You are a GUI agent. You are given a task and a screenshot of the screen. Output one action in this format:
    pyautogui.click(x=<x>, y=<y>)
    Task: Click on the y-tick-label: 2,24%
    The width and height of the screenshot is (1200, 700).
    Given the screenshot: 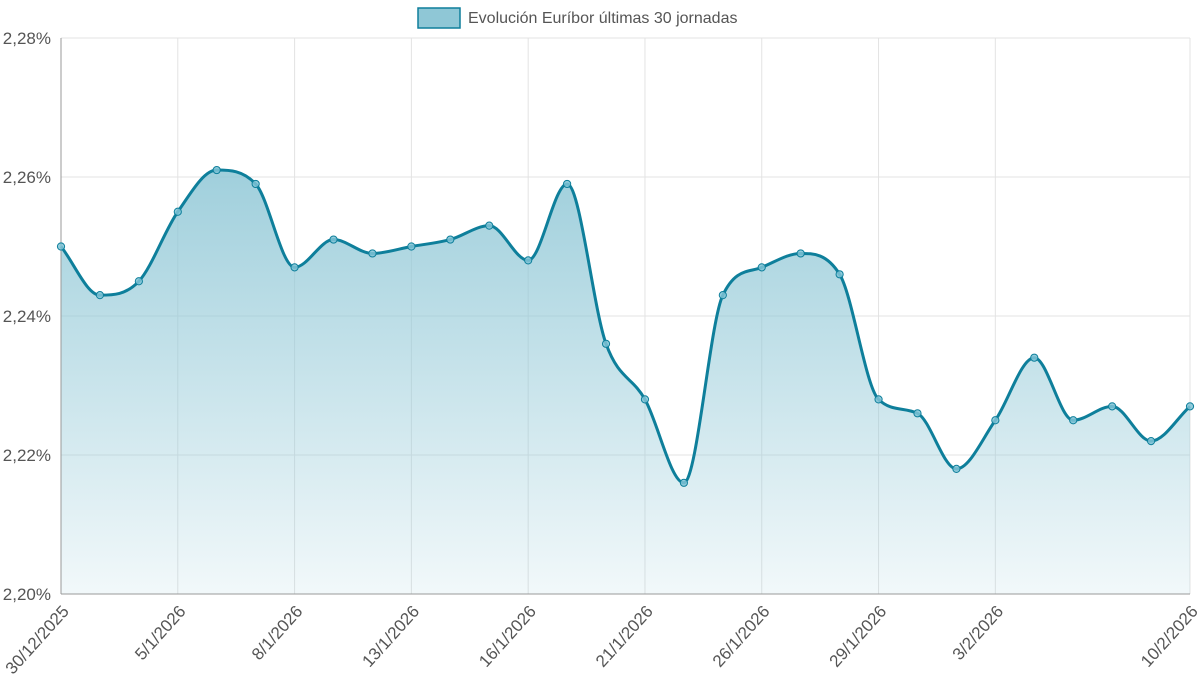 What is the action you would take?
    pyautogui.click(x=27, y=316)
    